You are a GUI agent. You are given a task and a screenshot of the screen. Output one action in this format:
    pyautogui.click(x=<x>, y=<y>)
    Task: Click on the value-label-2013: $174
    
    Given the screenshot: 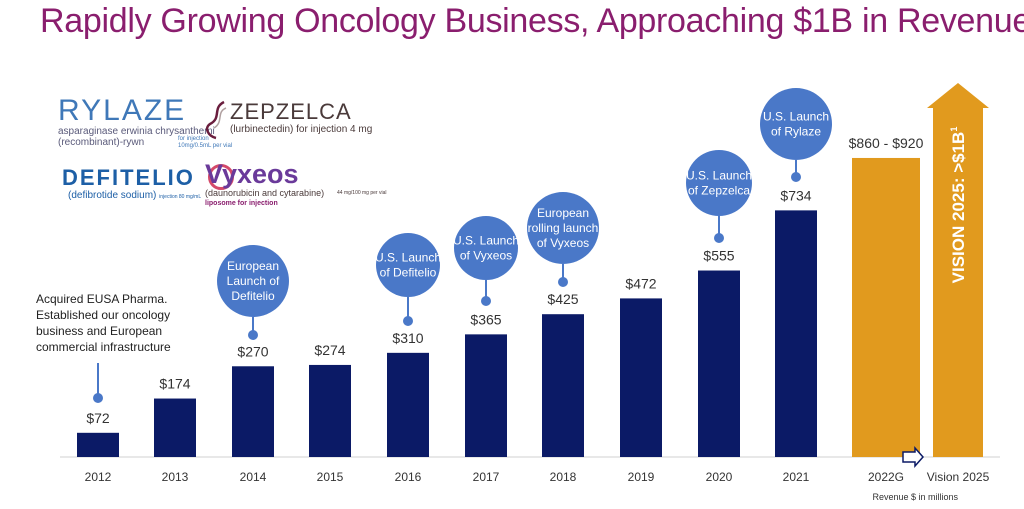 What is the action you would take?
    pyautogui.click(x=174, y=384)
    